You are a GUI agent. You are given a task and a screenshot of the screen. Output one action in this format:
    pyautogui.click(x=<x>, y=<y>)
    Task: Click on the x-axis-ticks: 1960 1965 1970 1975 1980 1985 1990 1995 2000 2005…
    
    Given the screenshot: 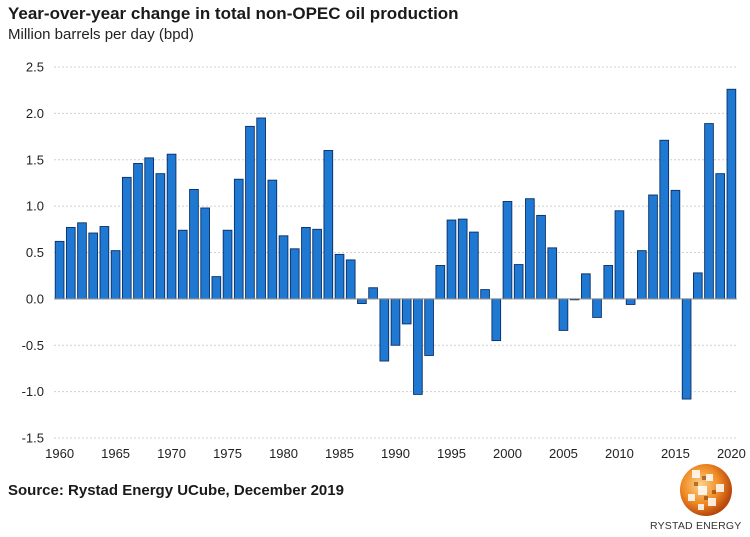 What is the action you would take?
    pyautogui.click(x=395, y=453)
    